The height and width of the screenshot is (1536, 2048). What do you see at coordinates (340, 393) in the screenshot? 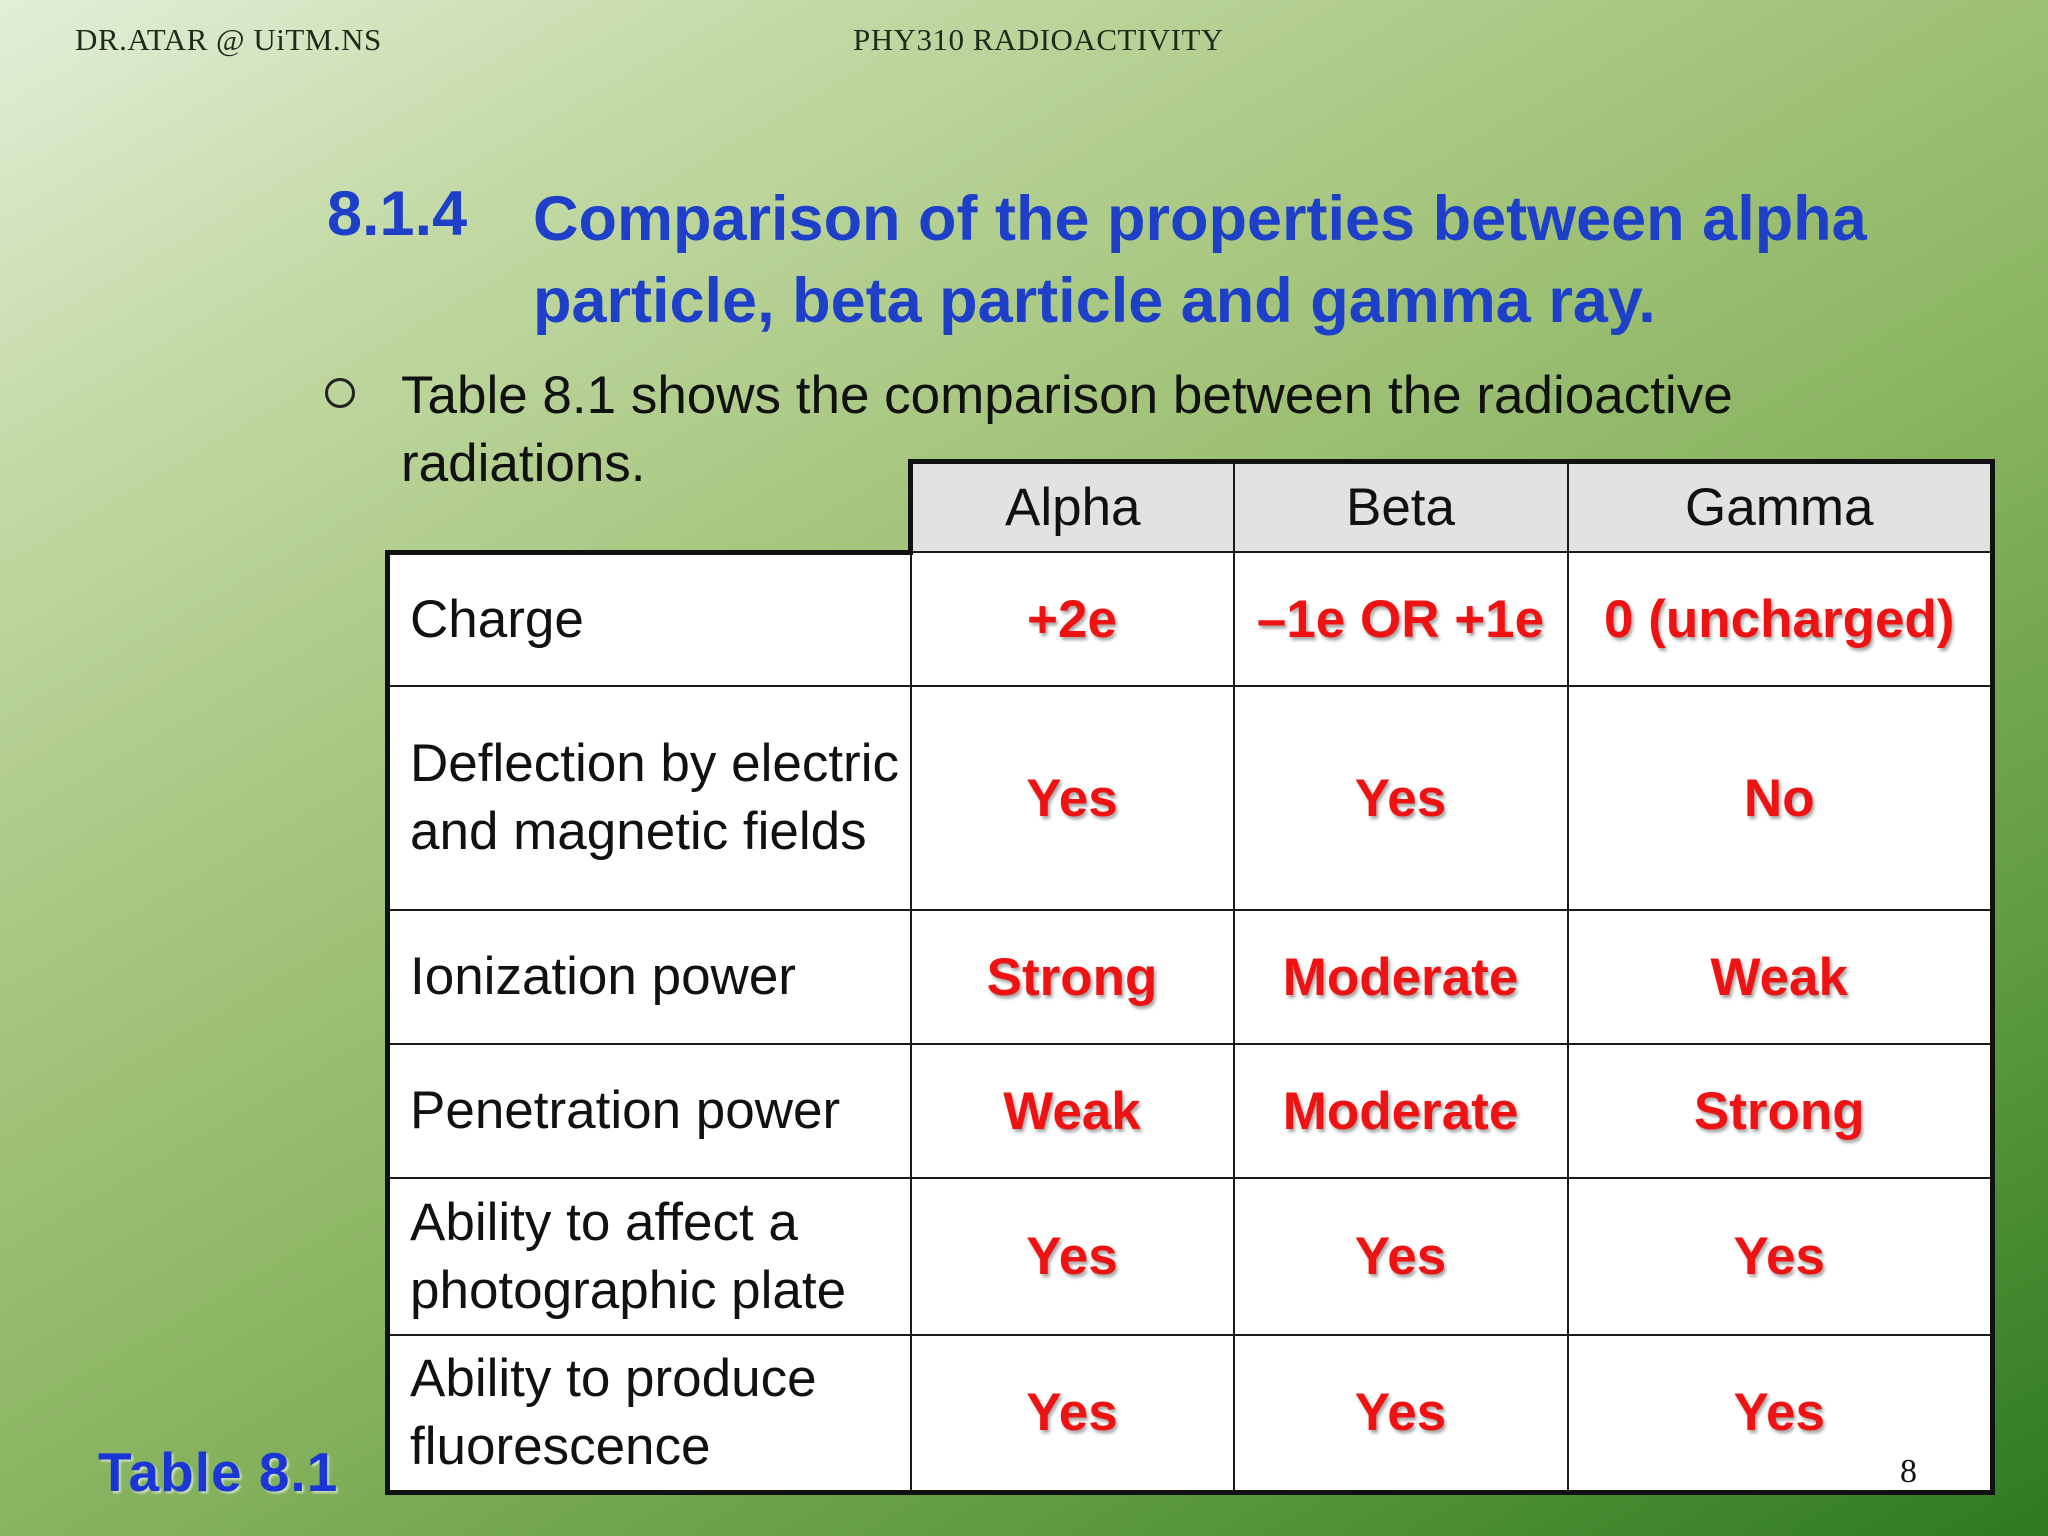
I see `bullet-circle-icon` at bounding box center [340, 393].